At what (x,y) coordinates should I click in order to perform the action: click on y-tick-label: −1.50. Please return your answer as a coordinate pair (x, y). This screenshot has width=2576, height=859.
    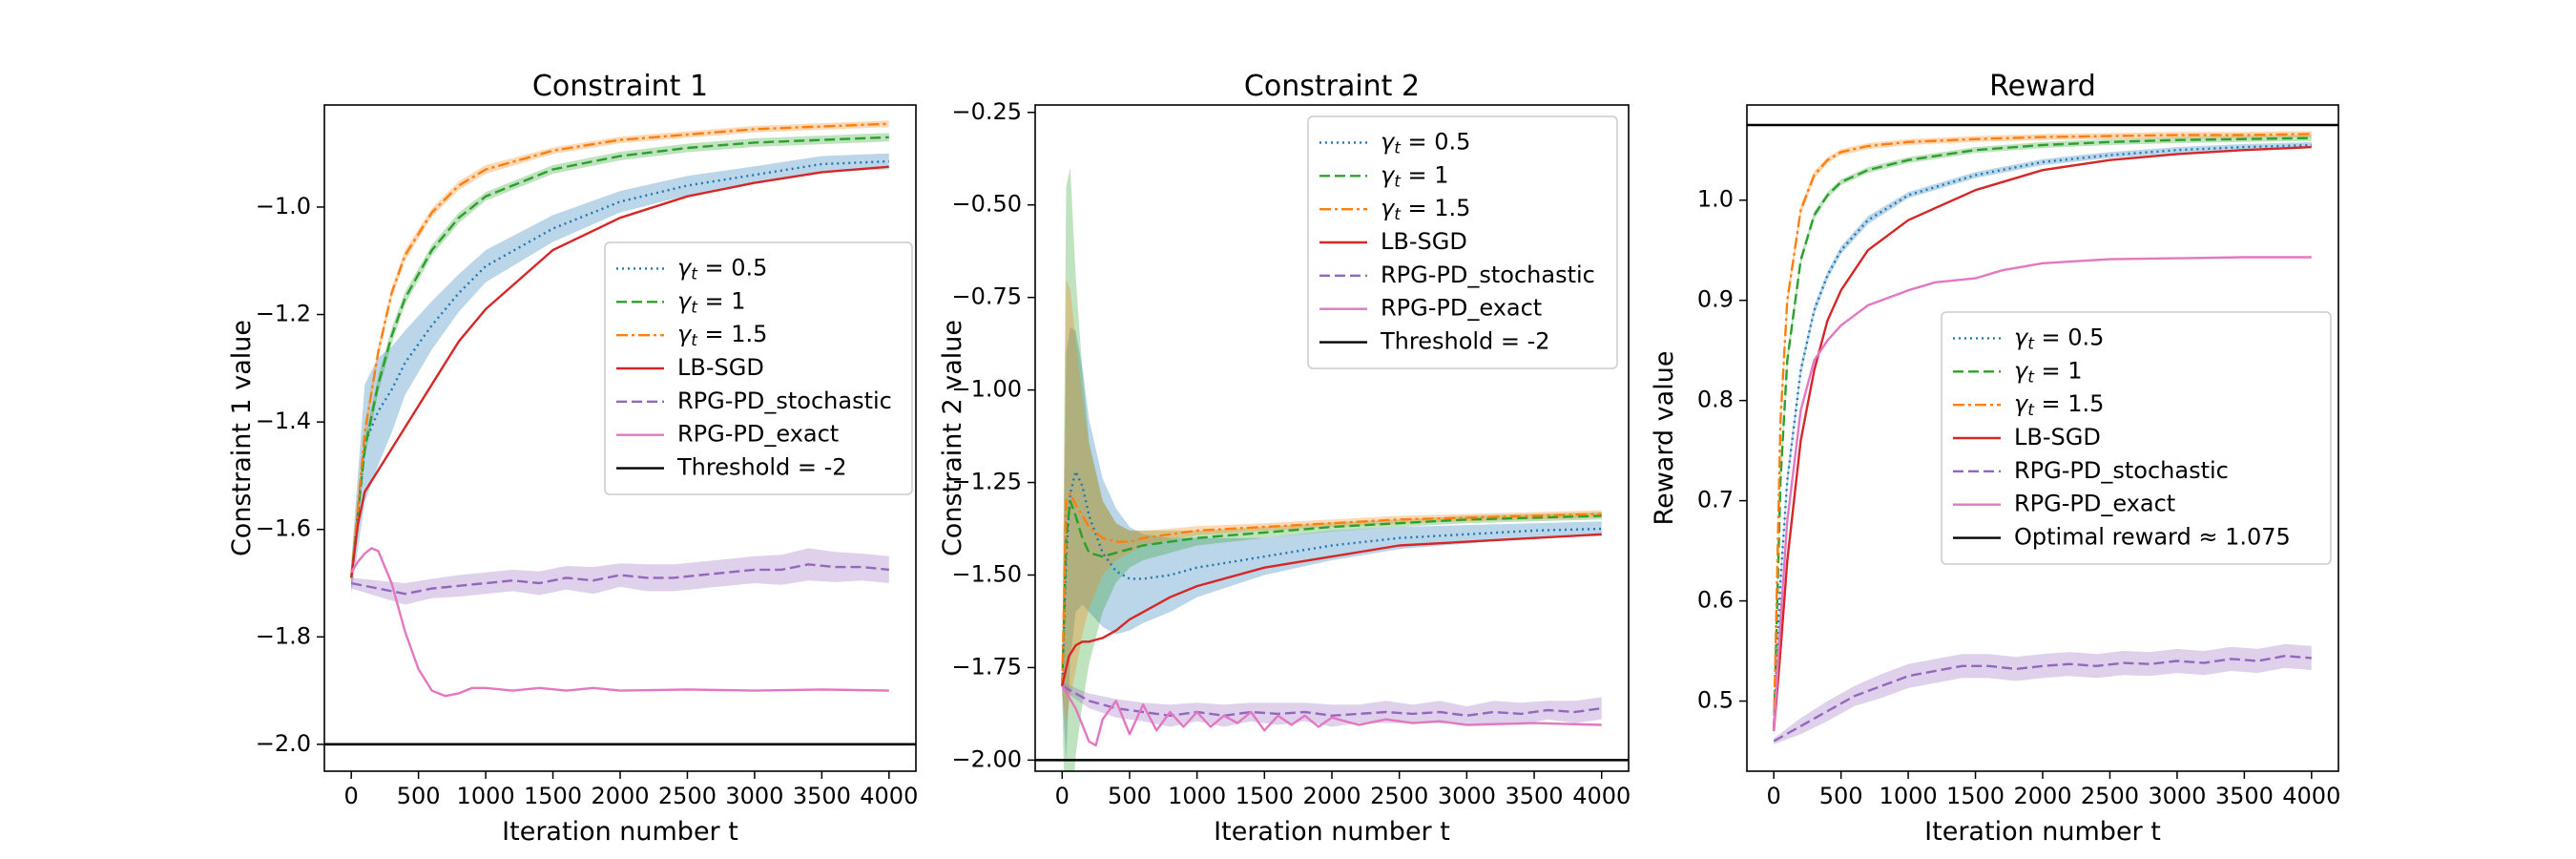
    Looking at the image, I should click on (986, 573).